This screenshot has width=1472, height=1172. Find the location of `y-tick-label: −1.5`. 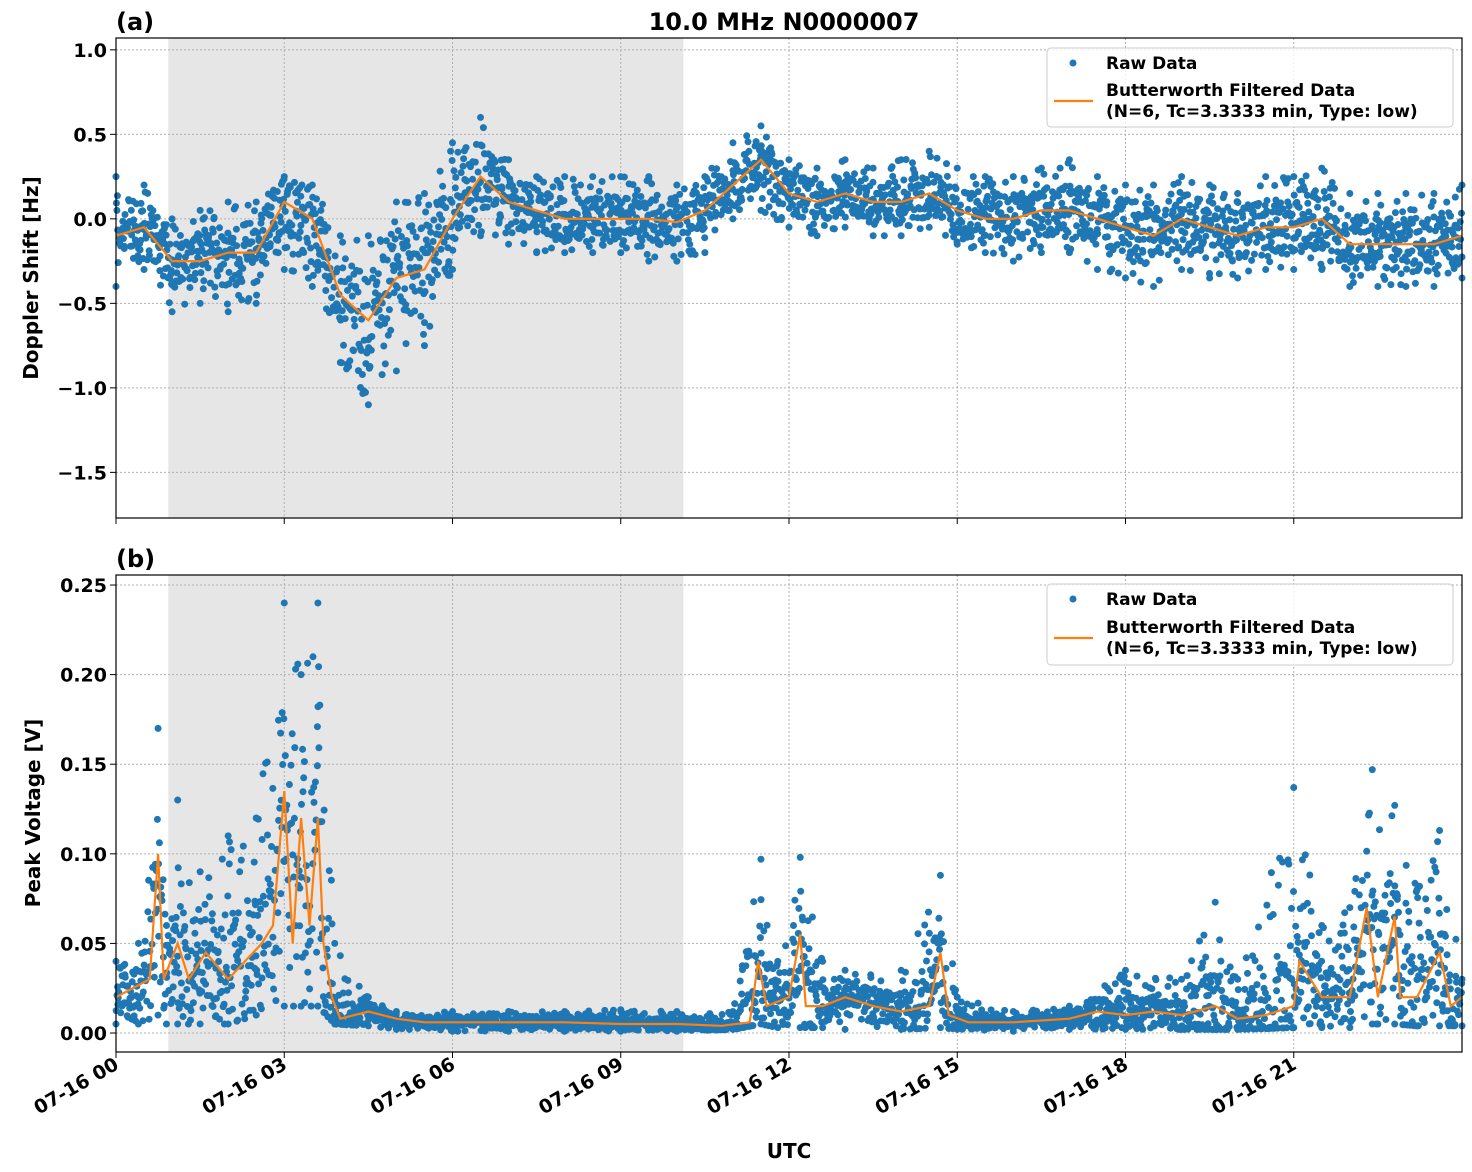

y-tick-label: −1.5 is located at coordinates (82, 473).